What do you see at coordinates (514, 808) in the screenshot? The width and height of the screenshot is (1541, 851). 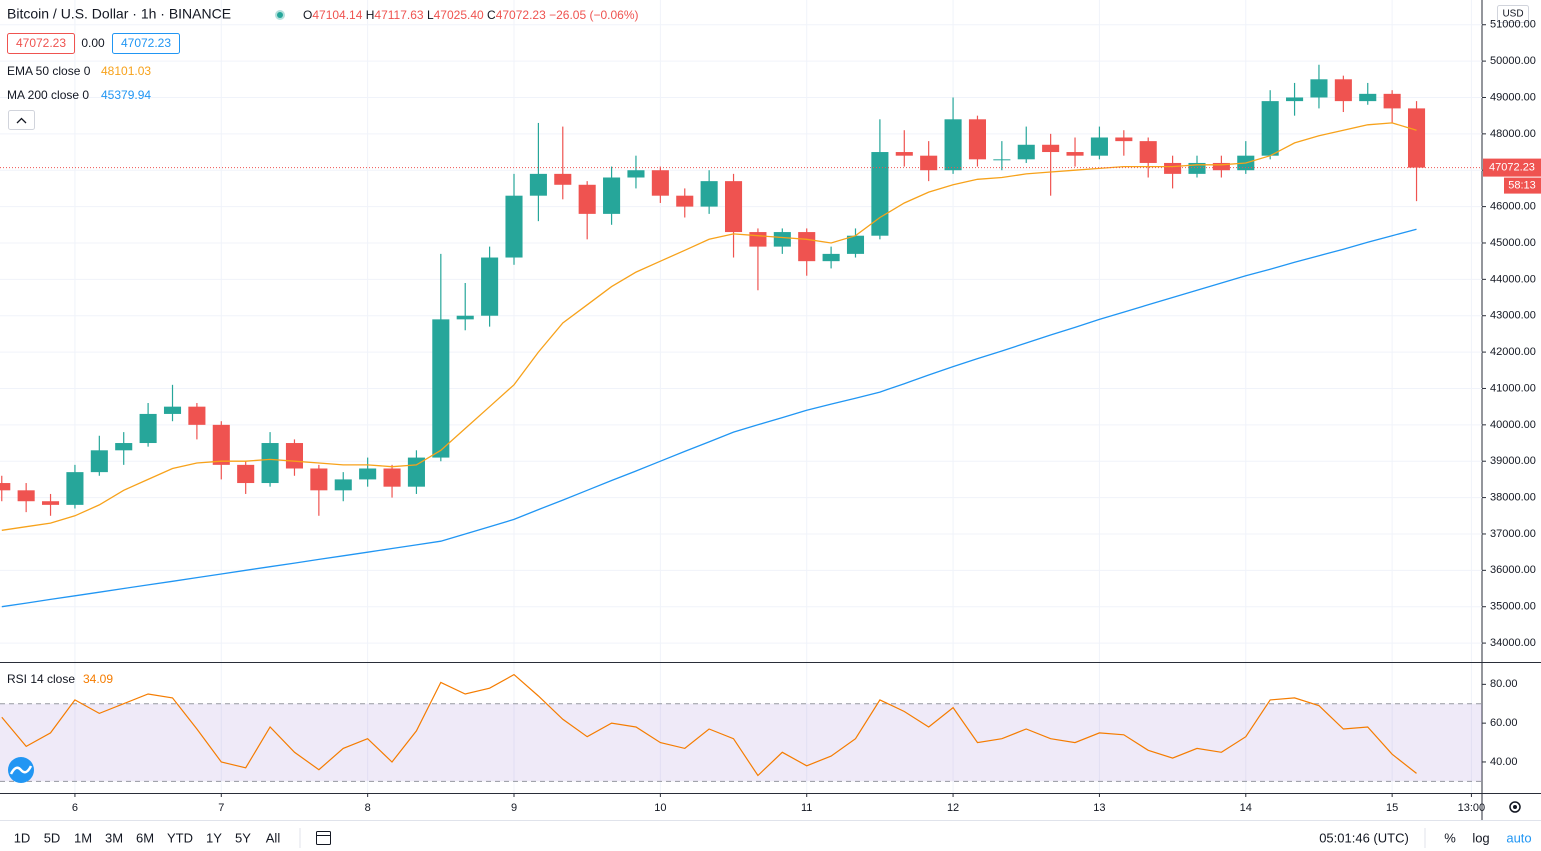 I see `x-tick-label: 9` at bounding box center [514, 808].